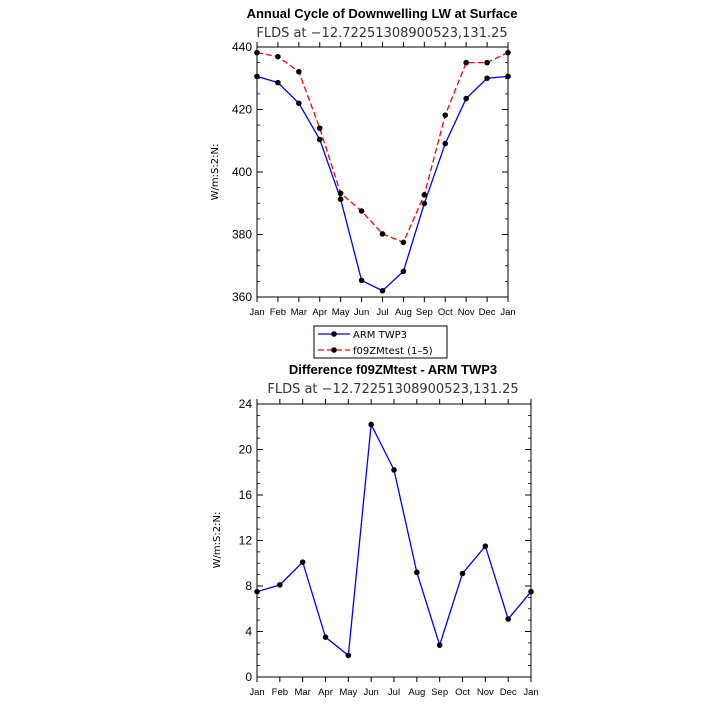  I want to click on bottom-chart-series, so click(394, 540).